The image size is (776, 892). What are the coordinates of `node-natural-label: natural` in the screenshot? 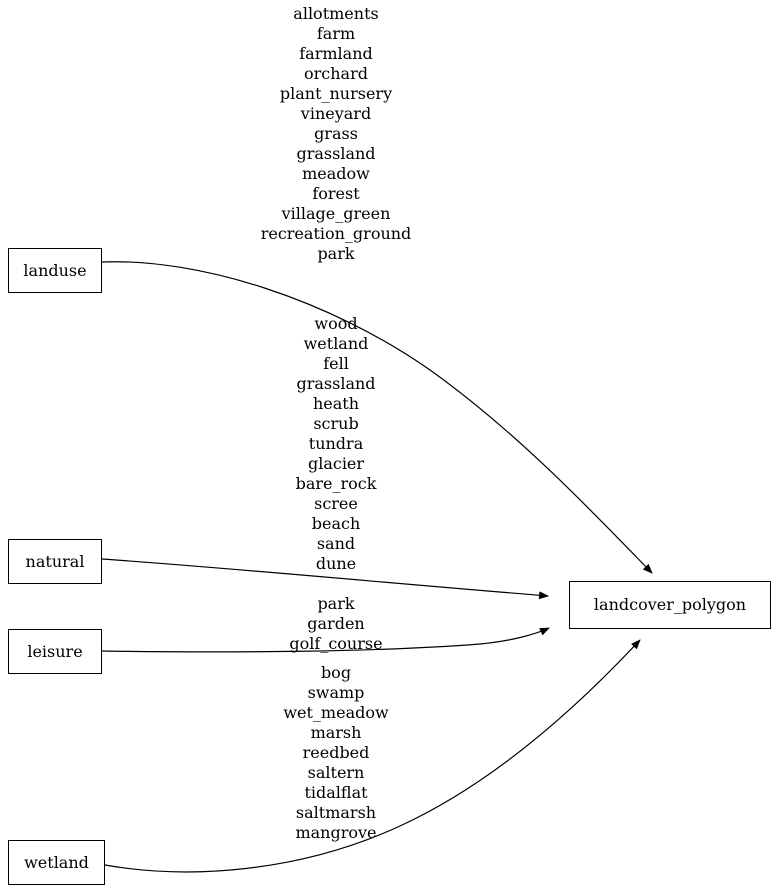 It's located at (55, 561).